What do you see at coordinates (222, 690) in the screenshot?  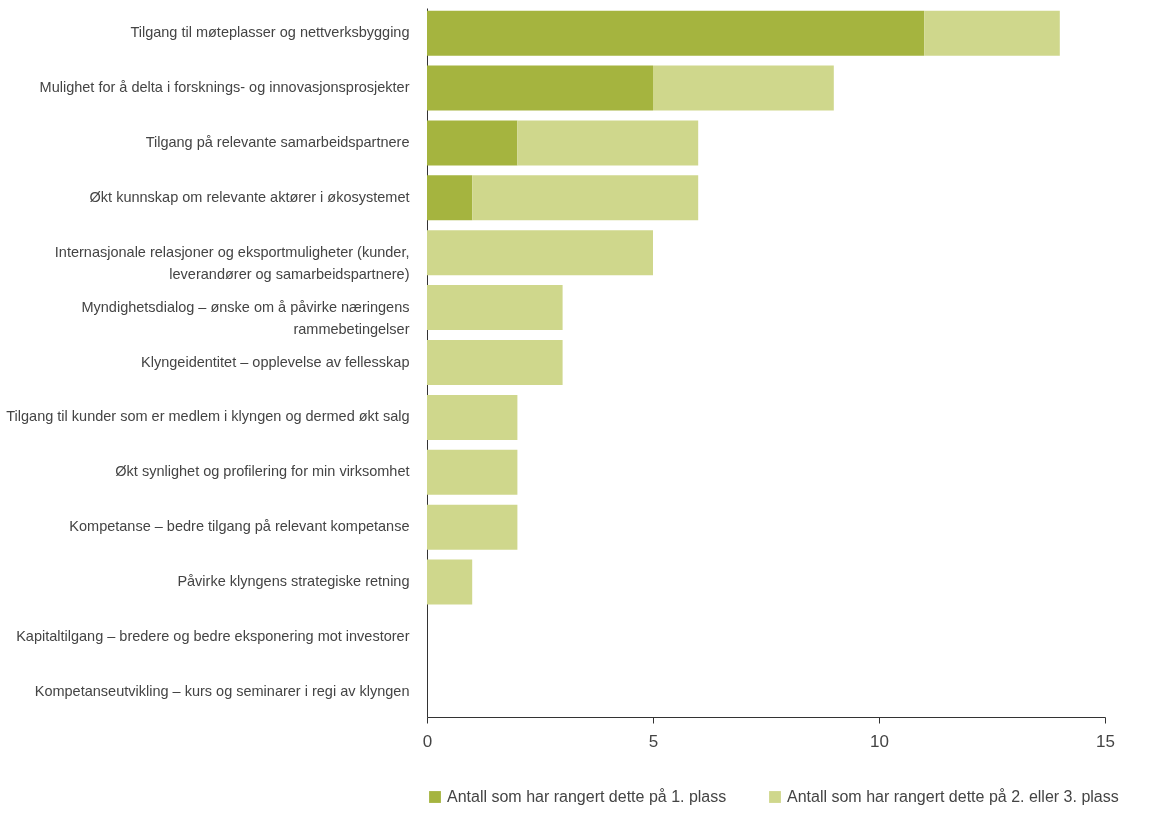 I see `y-tick-label: Kompetanseutvikling – kurs og seminarer i regi av klyngen` at bounding box center [222, 690].